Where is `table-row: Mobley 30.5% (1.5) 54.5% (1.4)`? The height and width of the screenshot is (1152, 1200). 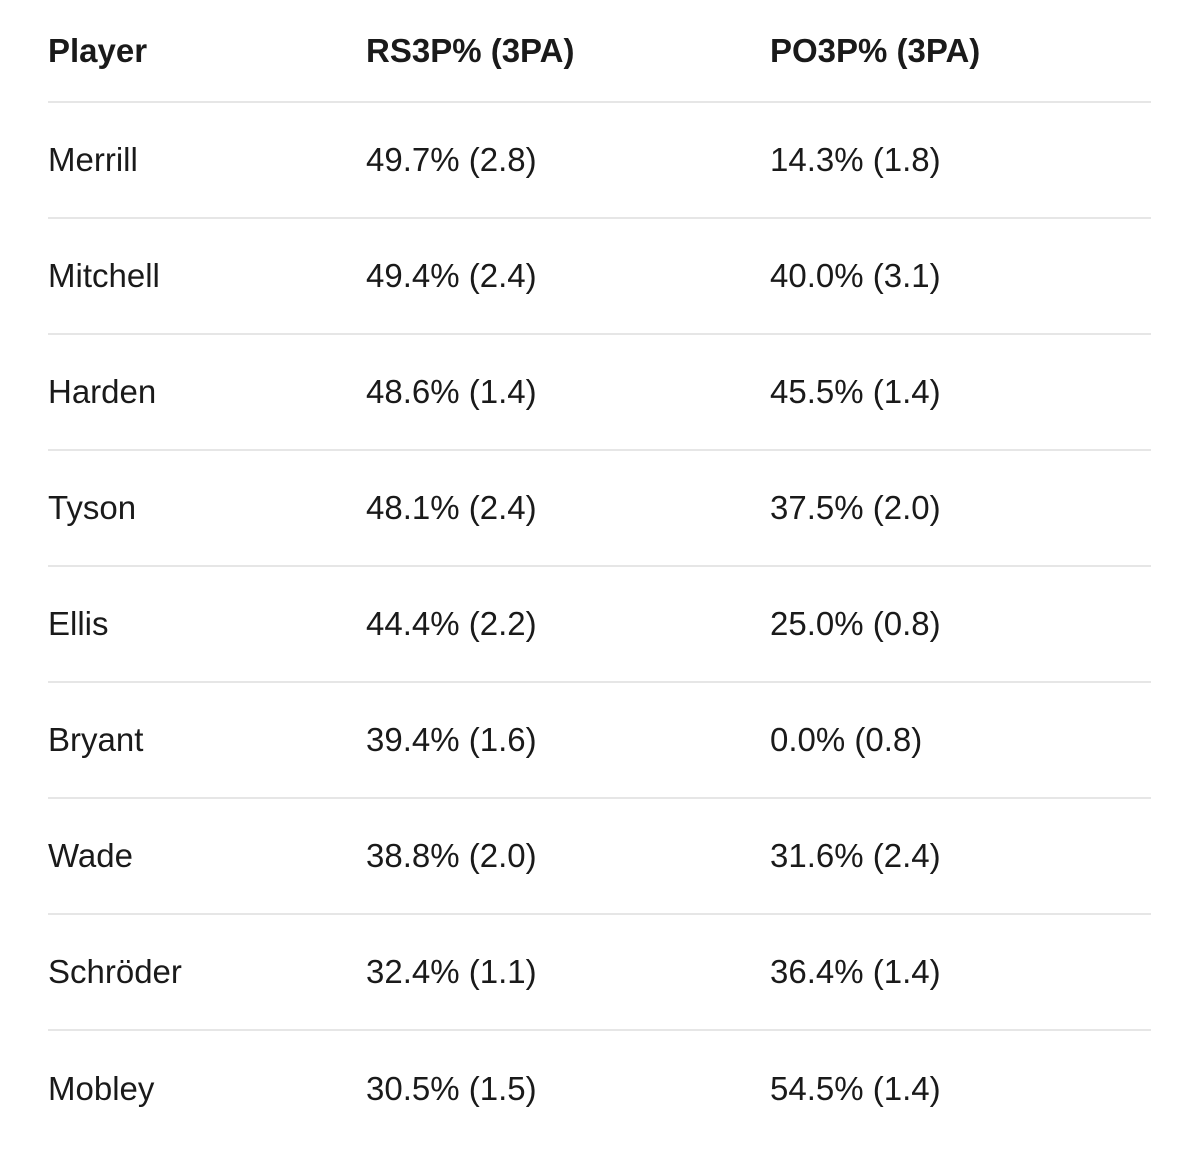
table-row: Mobley 30.5% (1.5) 54.5% (1.4) is located at coordinates (599, 1089).